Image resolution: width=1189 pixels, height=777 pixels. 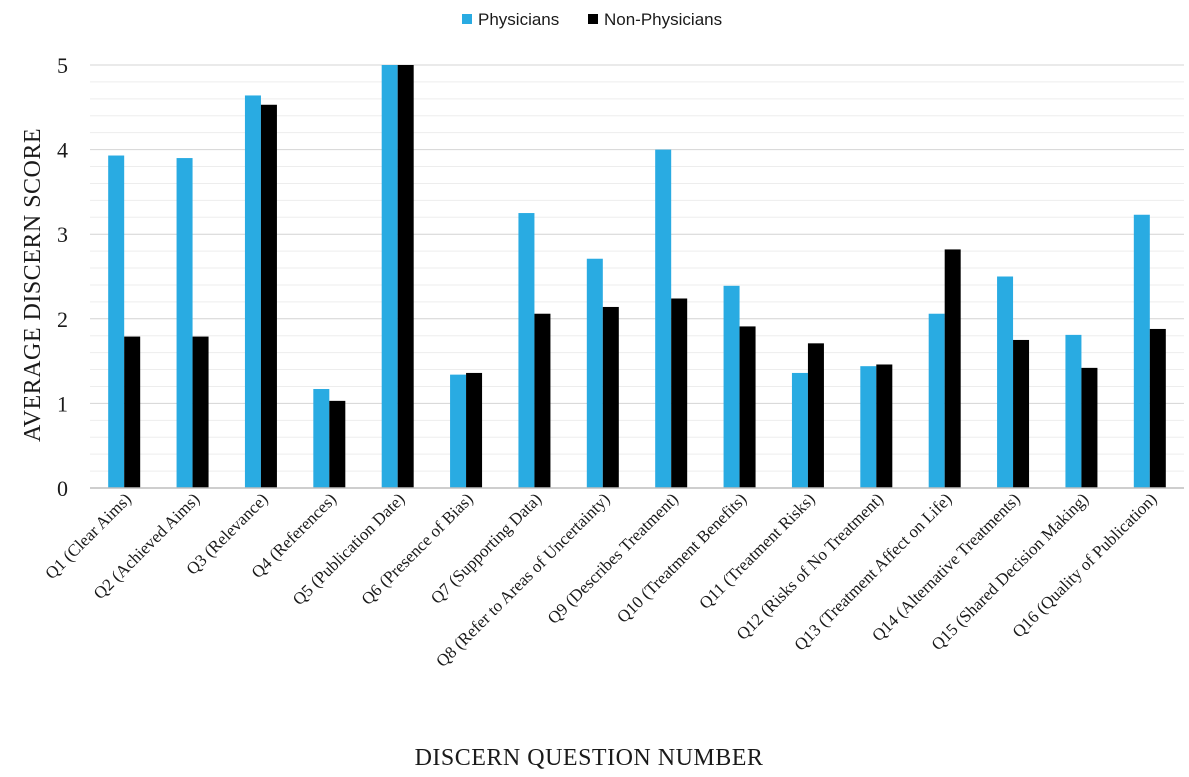 I want to click on legend-swatch-physicians, so click(x=467, y=19).